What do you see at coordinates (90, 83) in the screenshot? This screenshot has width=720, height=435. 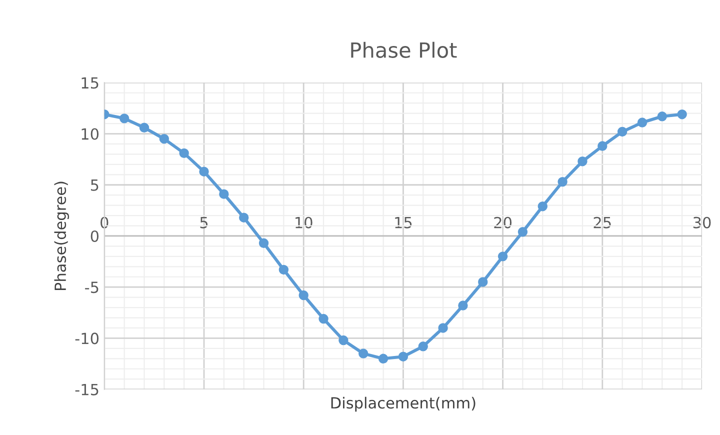 I see `y-tick-label: 15` at bounding box center [90, 83].